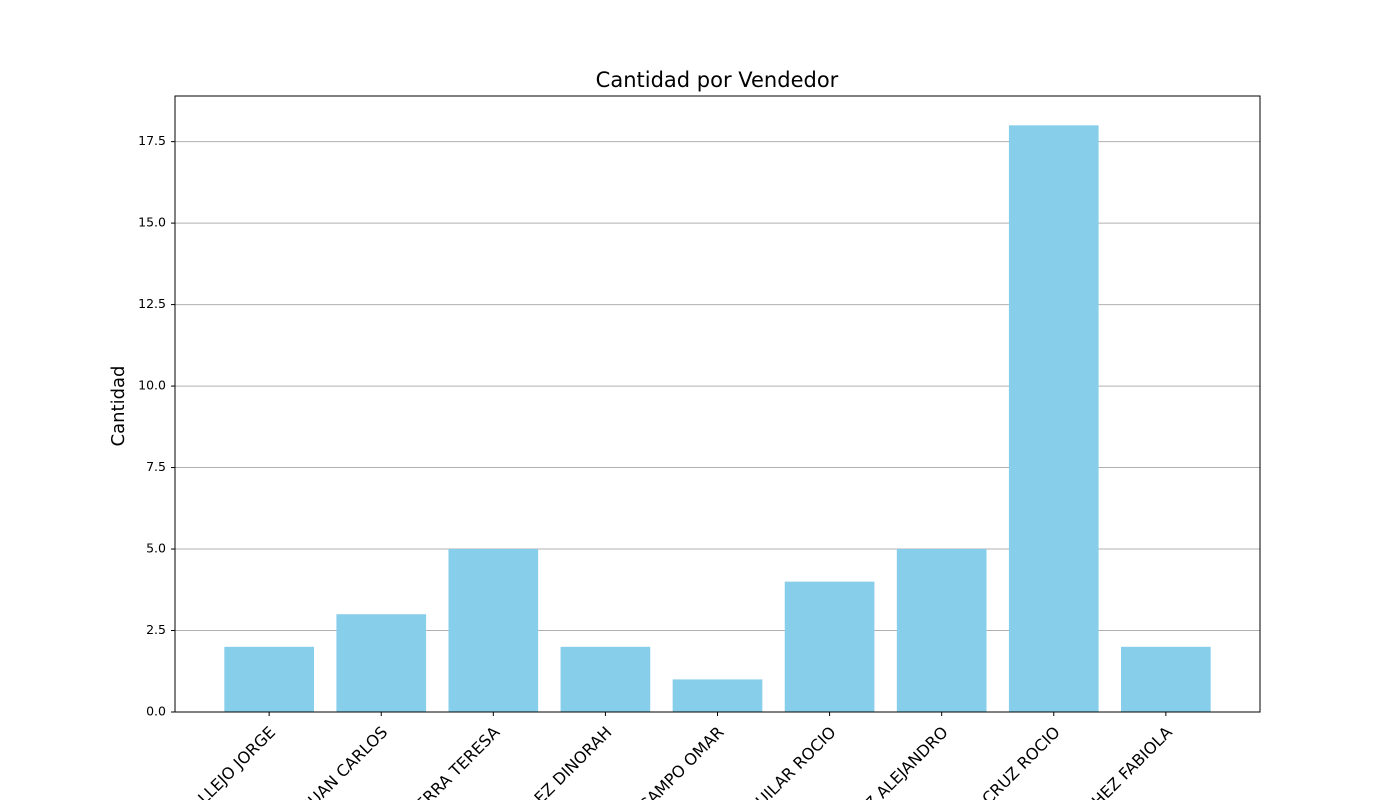 This screenshot has height=800, width=1400. I want to click on x-tick-label: EZ DINORAH, so click(572, 761).